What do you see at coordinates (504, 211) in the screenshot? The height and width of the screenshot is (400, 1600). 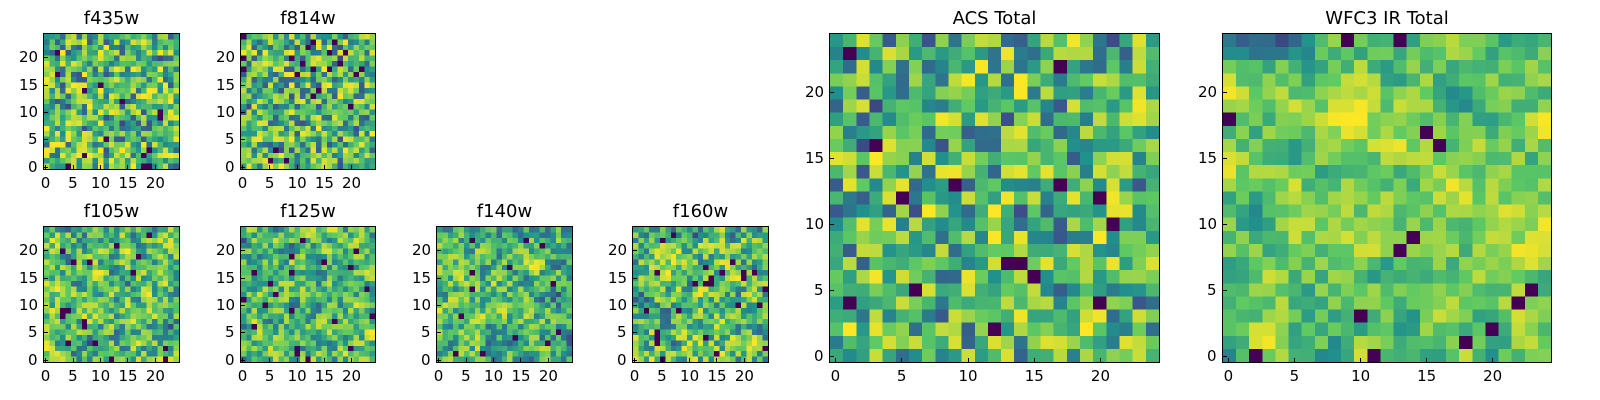 I see `panel-title: f140w` at bounding box center [504, 211].